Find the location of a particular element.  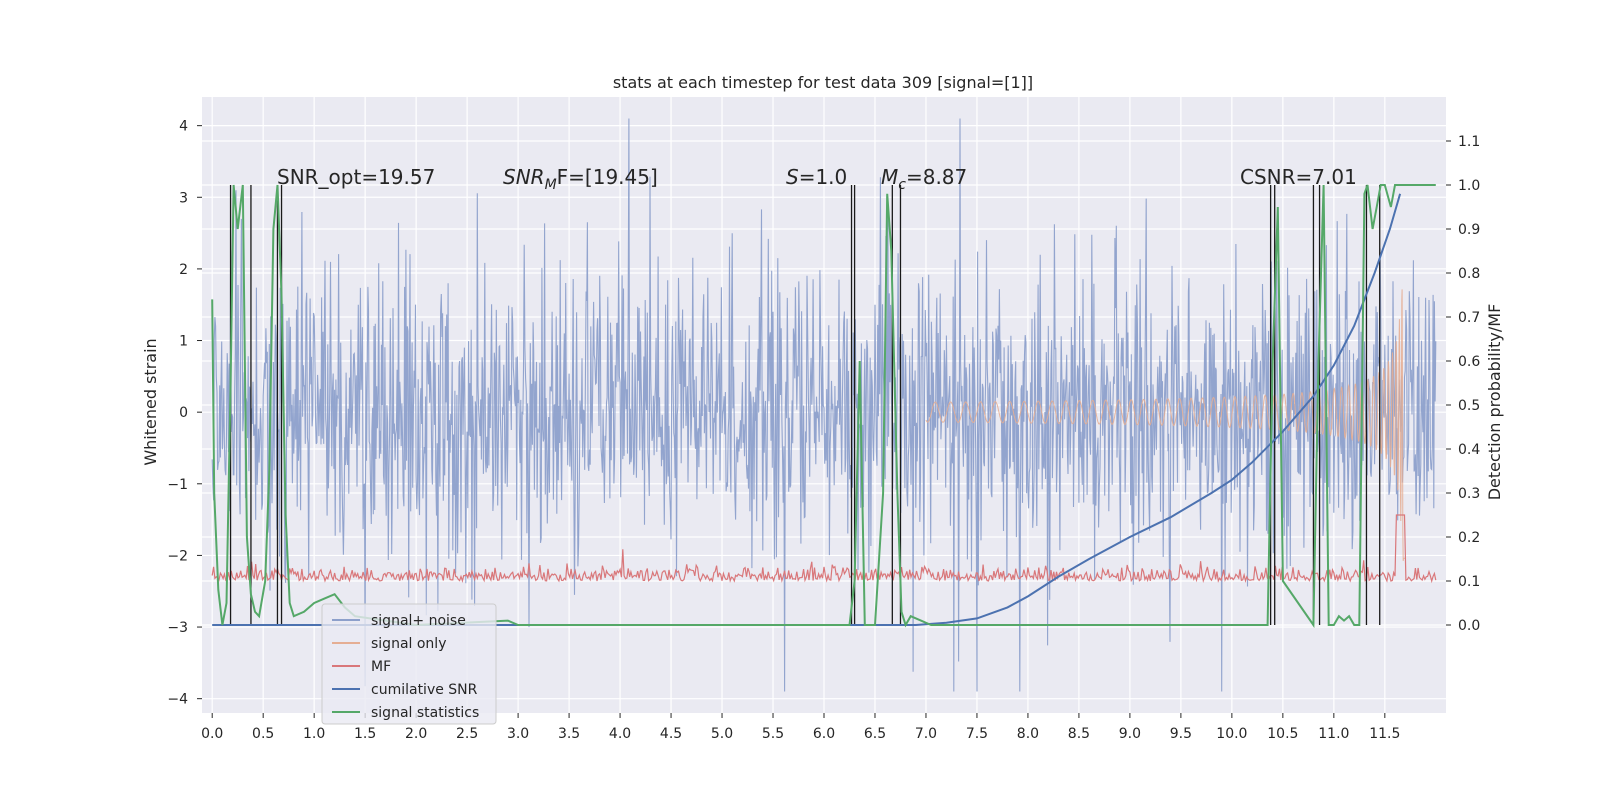

legend-box is located at coordinates (409, 664).